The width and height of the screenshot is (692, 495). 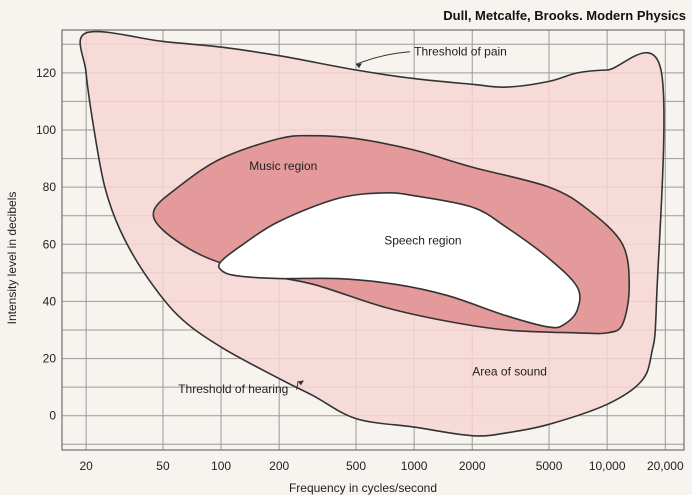 What do you see at coordinates (460, 52) in the screenshot?
I see `annotation-threshold-of-pain: Threshold of pain` at bounding box center [460, 52].